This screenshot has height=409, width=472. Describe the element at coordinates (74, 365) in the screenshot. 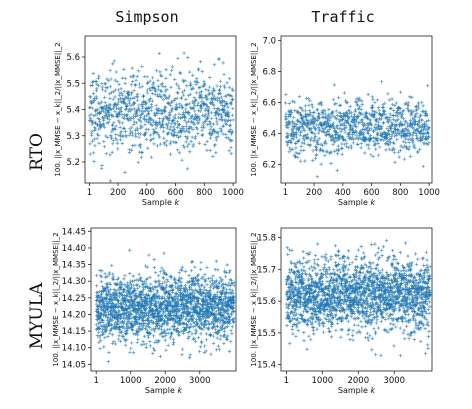

I see `y-tick-label: 14.05` at that location.